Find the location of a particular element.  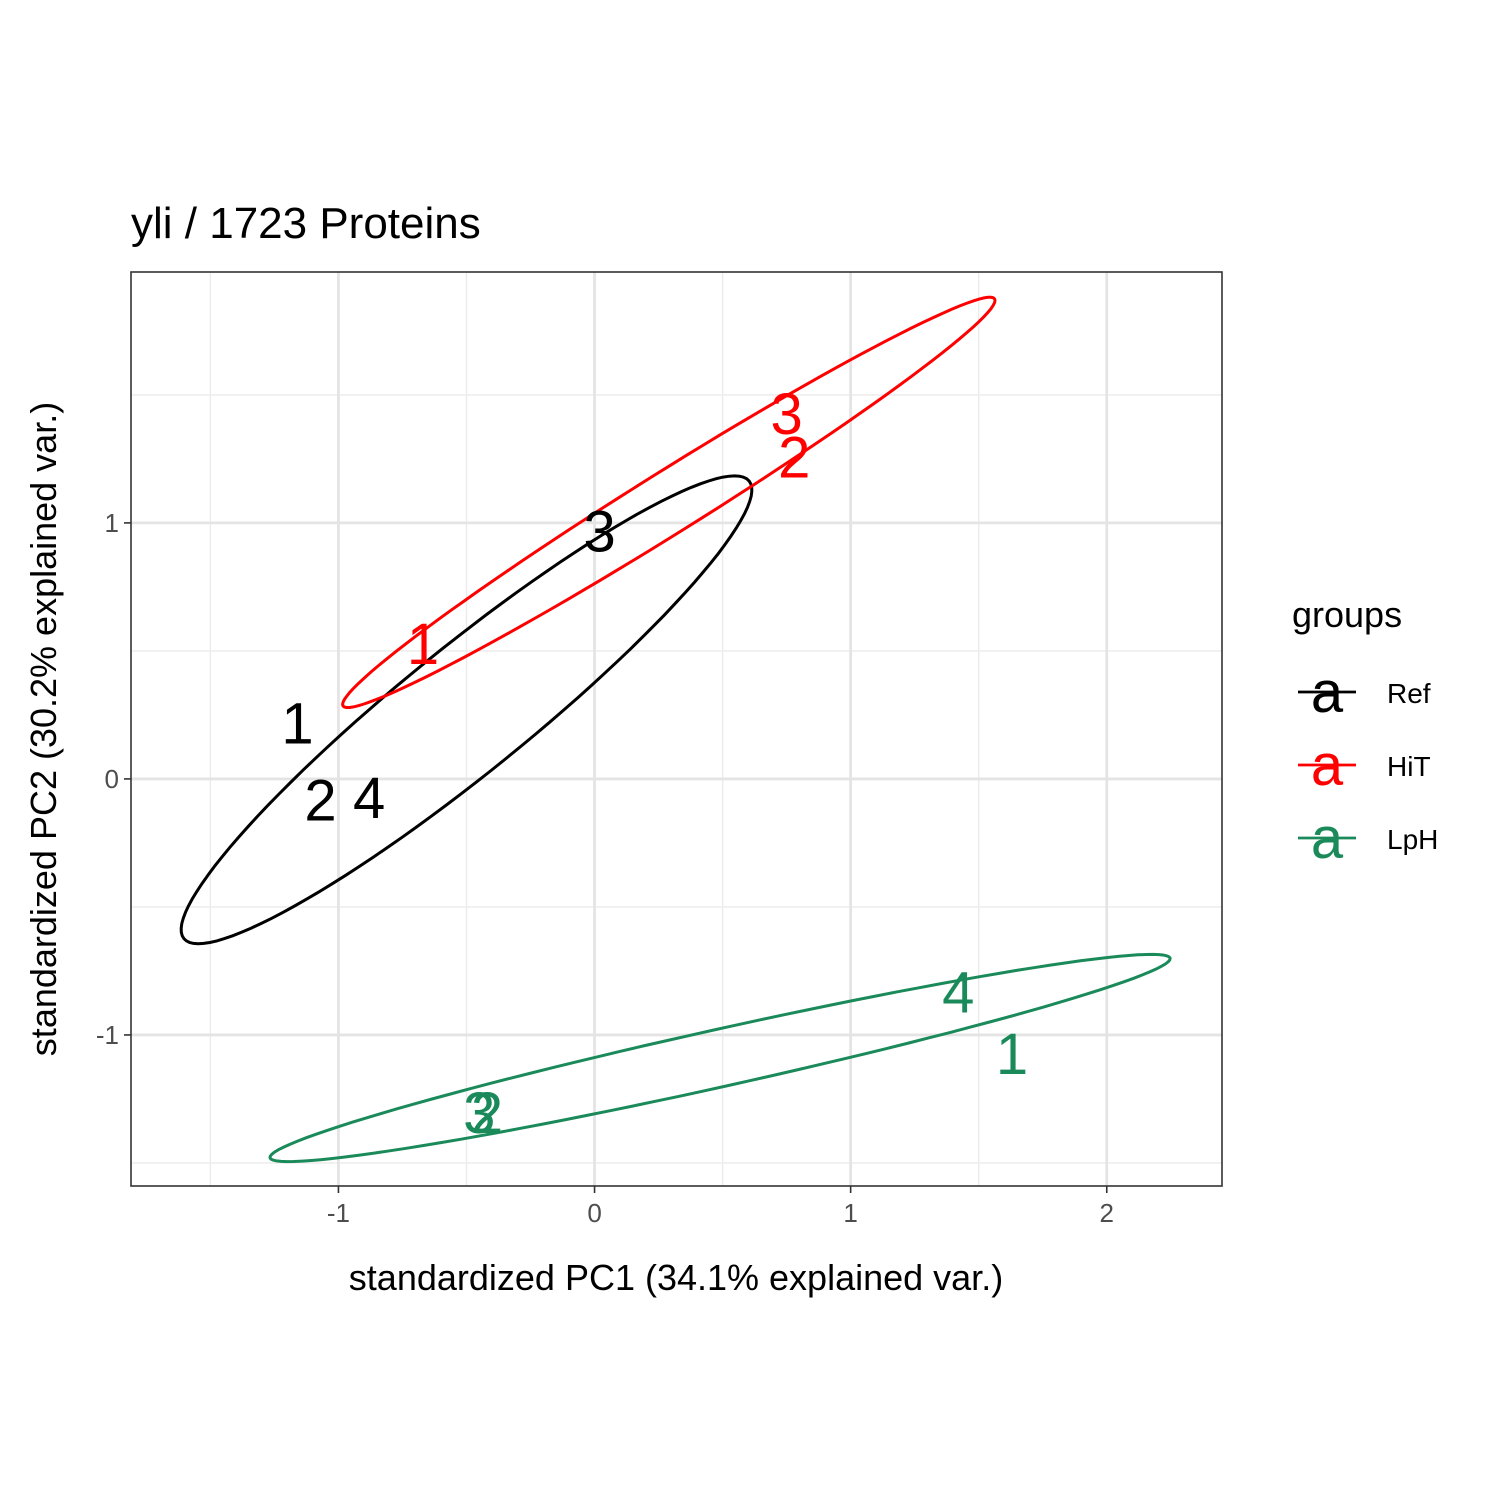

point-label-ref: 4 is located at coordinates (369, 798).